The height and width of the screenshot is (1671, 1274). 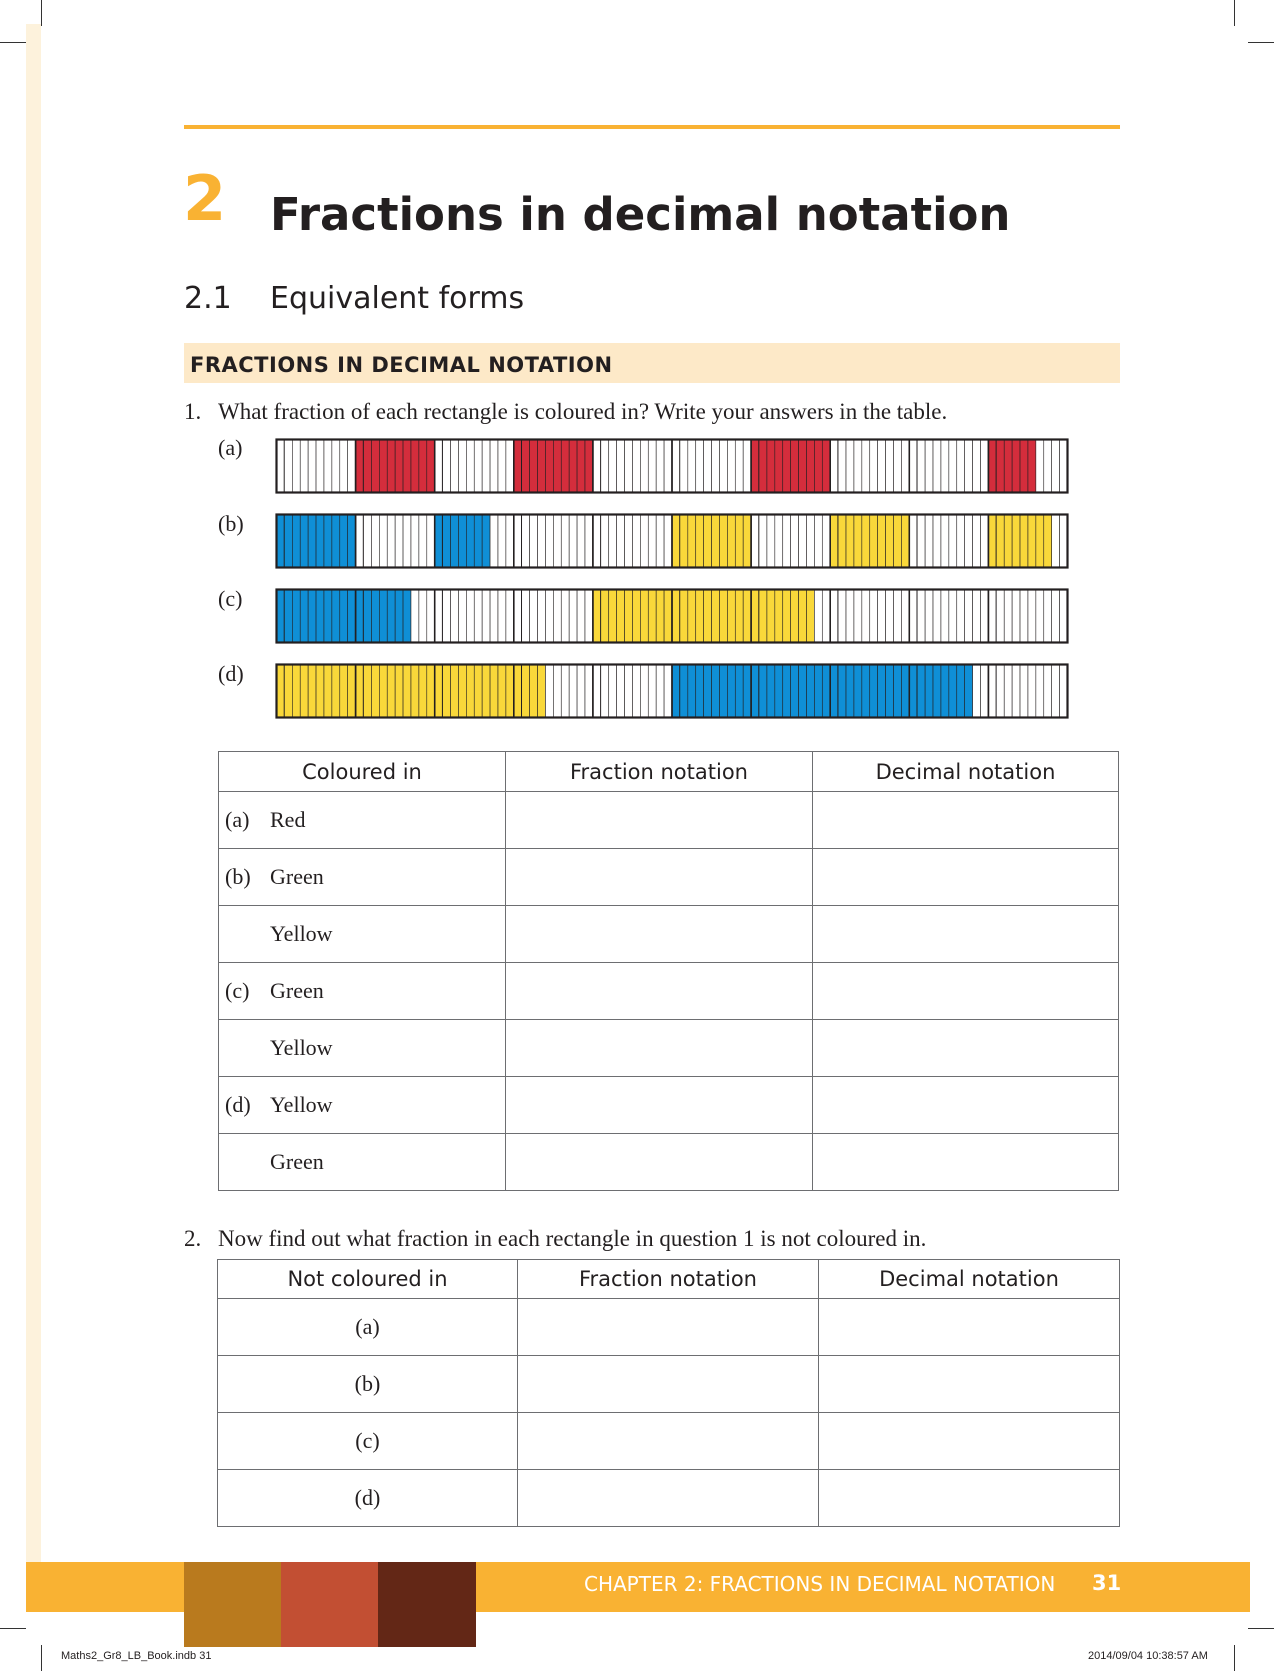 What do you see at coordinates (1234, 13) in the screenshot?
I see `crop-mark` at bounding box center [1234, 13].